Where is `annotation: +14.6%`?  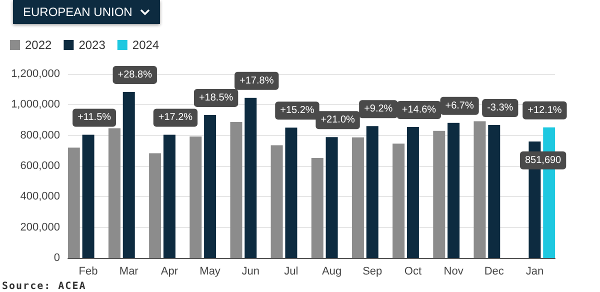
annotation: +14.6% is located at coordinates (419, 110).